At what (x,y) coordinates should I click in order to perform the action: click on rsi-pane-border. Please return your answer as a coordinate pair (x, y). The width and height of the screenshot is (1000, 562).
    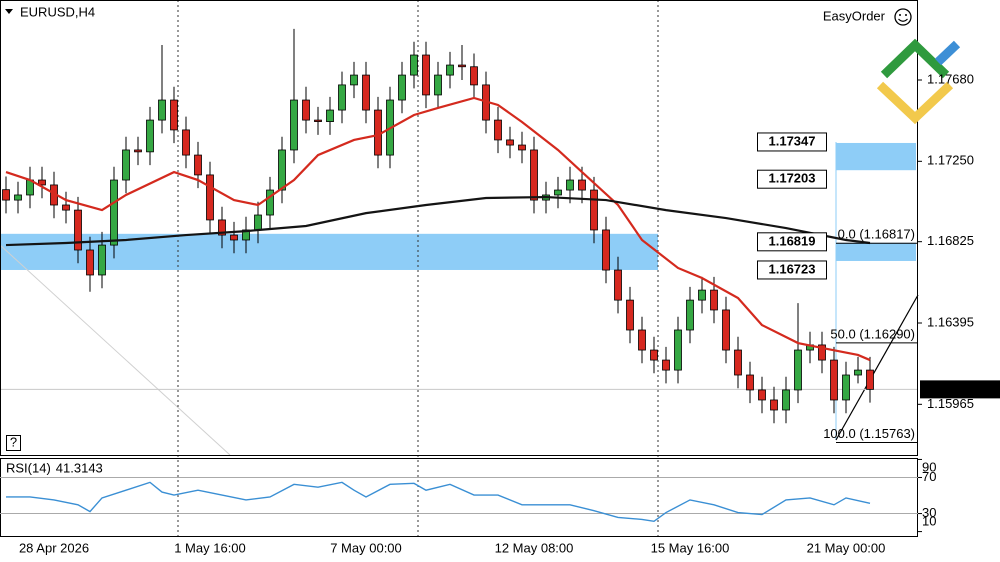
    Looking at the image, I should click on (459, 497).